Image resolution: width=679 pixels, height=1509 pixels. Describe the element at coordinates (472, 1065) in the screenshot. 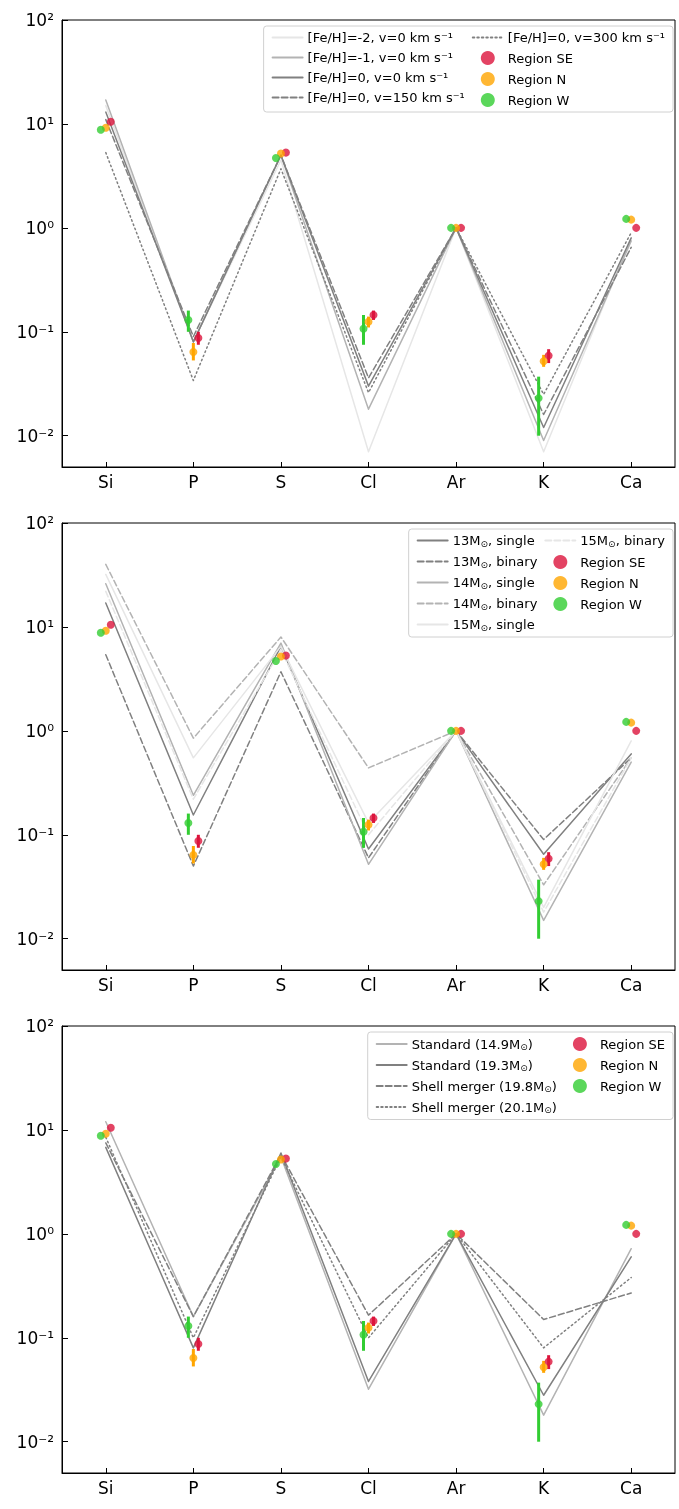

I see `legend-label: Standard (19.3M⊙)` at that location.